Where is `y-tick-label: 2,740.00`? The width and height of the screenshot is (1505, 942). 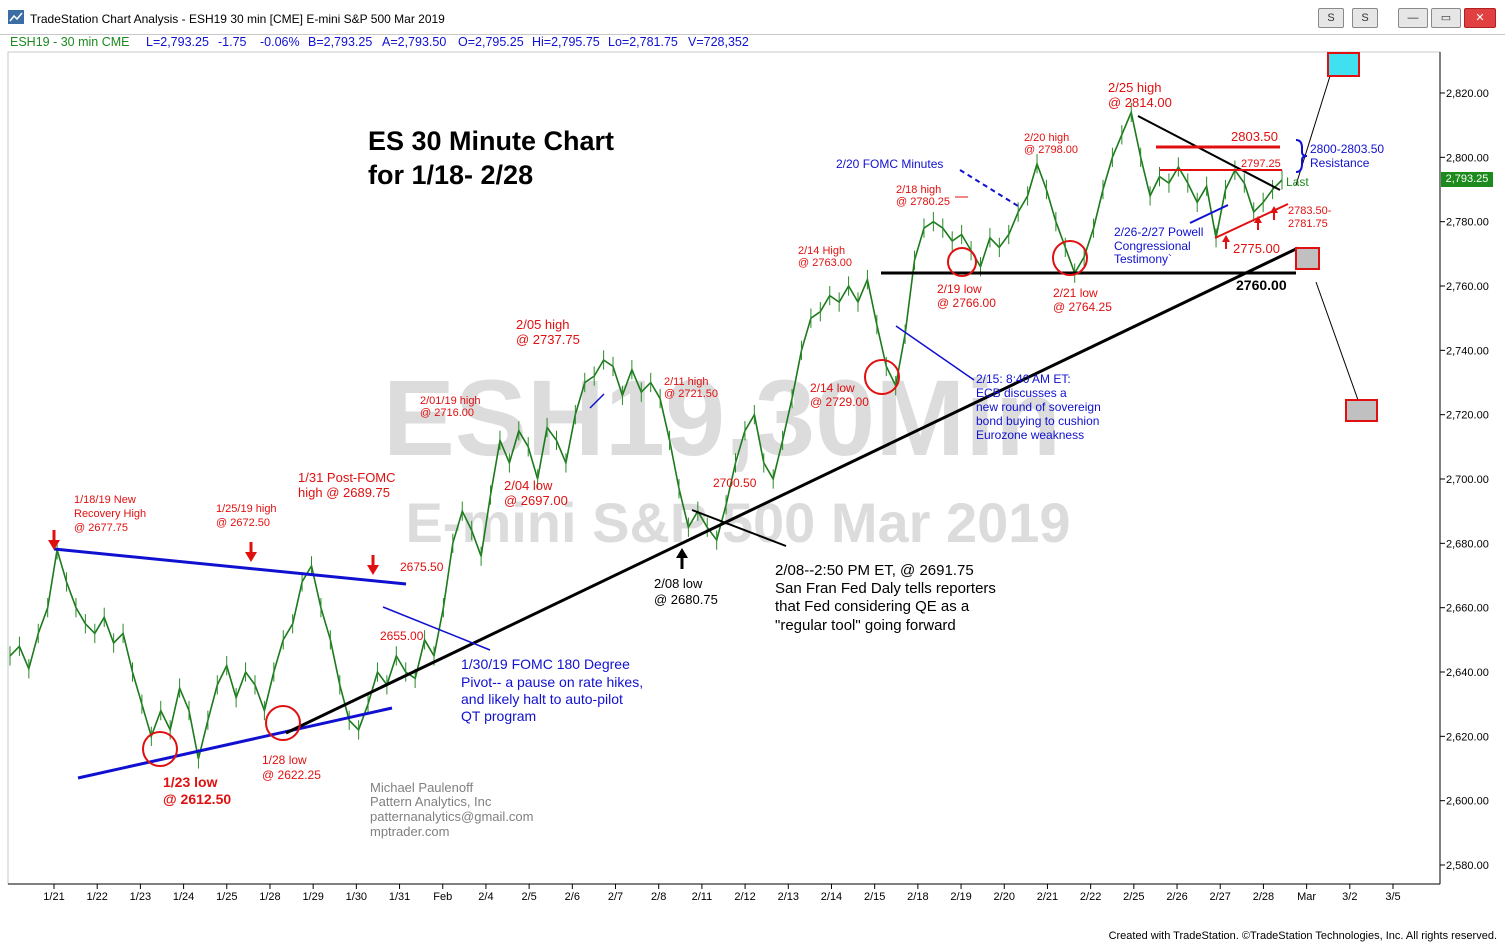 y-tick-label: 2,740.00 is located at coordinates (1467, 351).